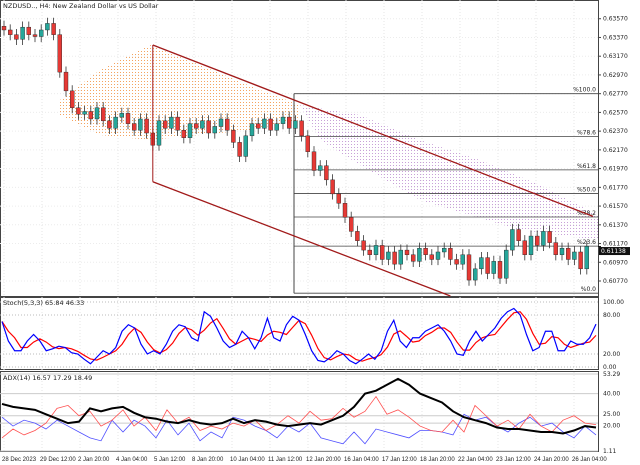  I want to click on adx-tick-label: 40.00, so click(611, 394).